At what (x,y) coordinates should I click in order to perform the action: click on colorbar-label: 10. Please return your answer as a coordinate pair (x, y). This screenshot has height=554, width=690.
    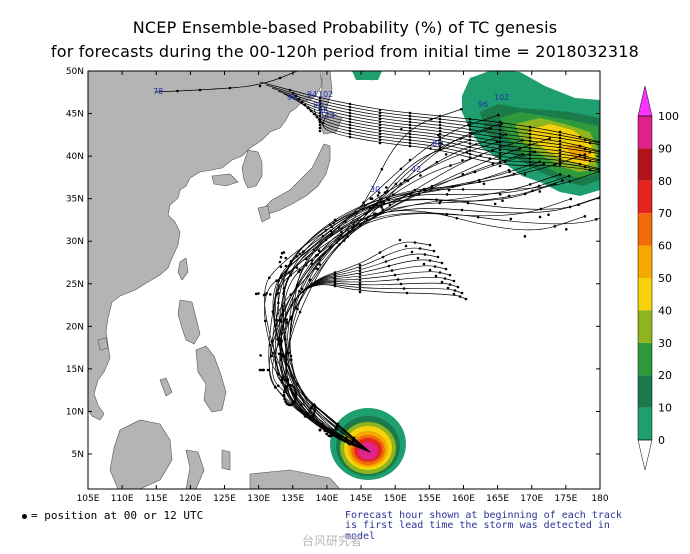
    Looking at the image, I should click on (665, 408).